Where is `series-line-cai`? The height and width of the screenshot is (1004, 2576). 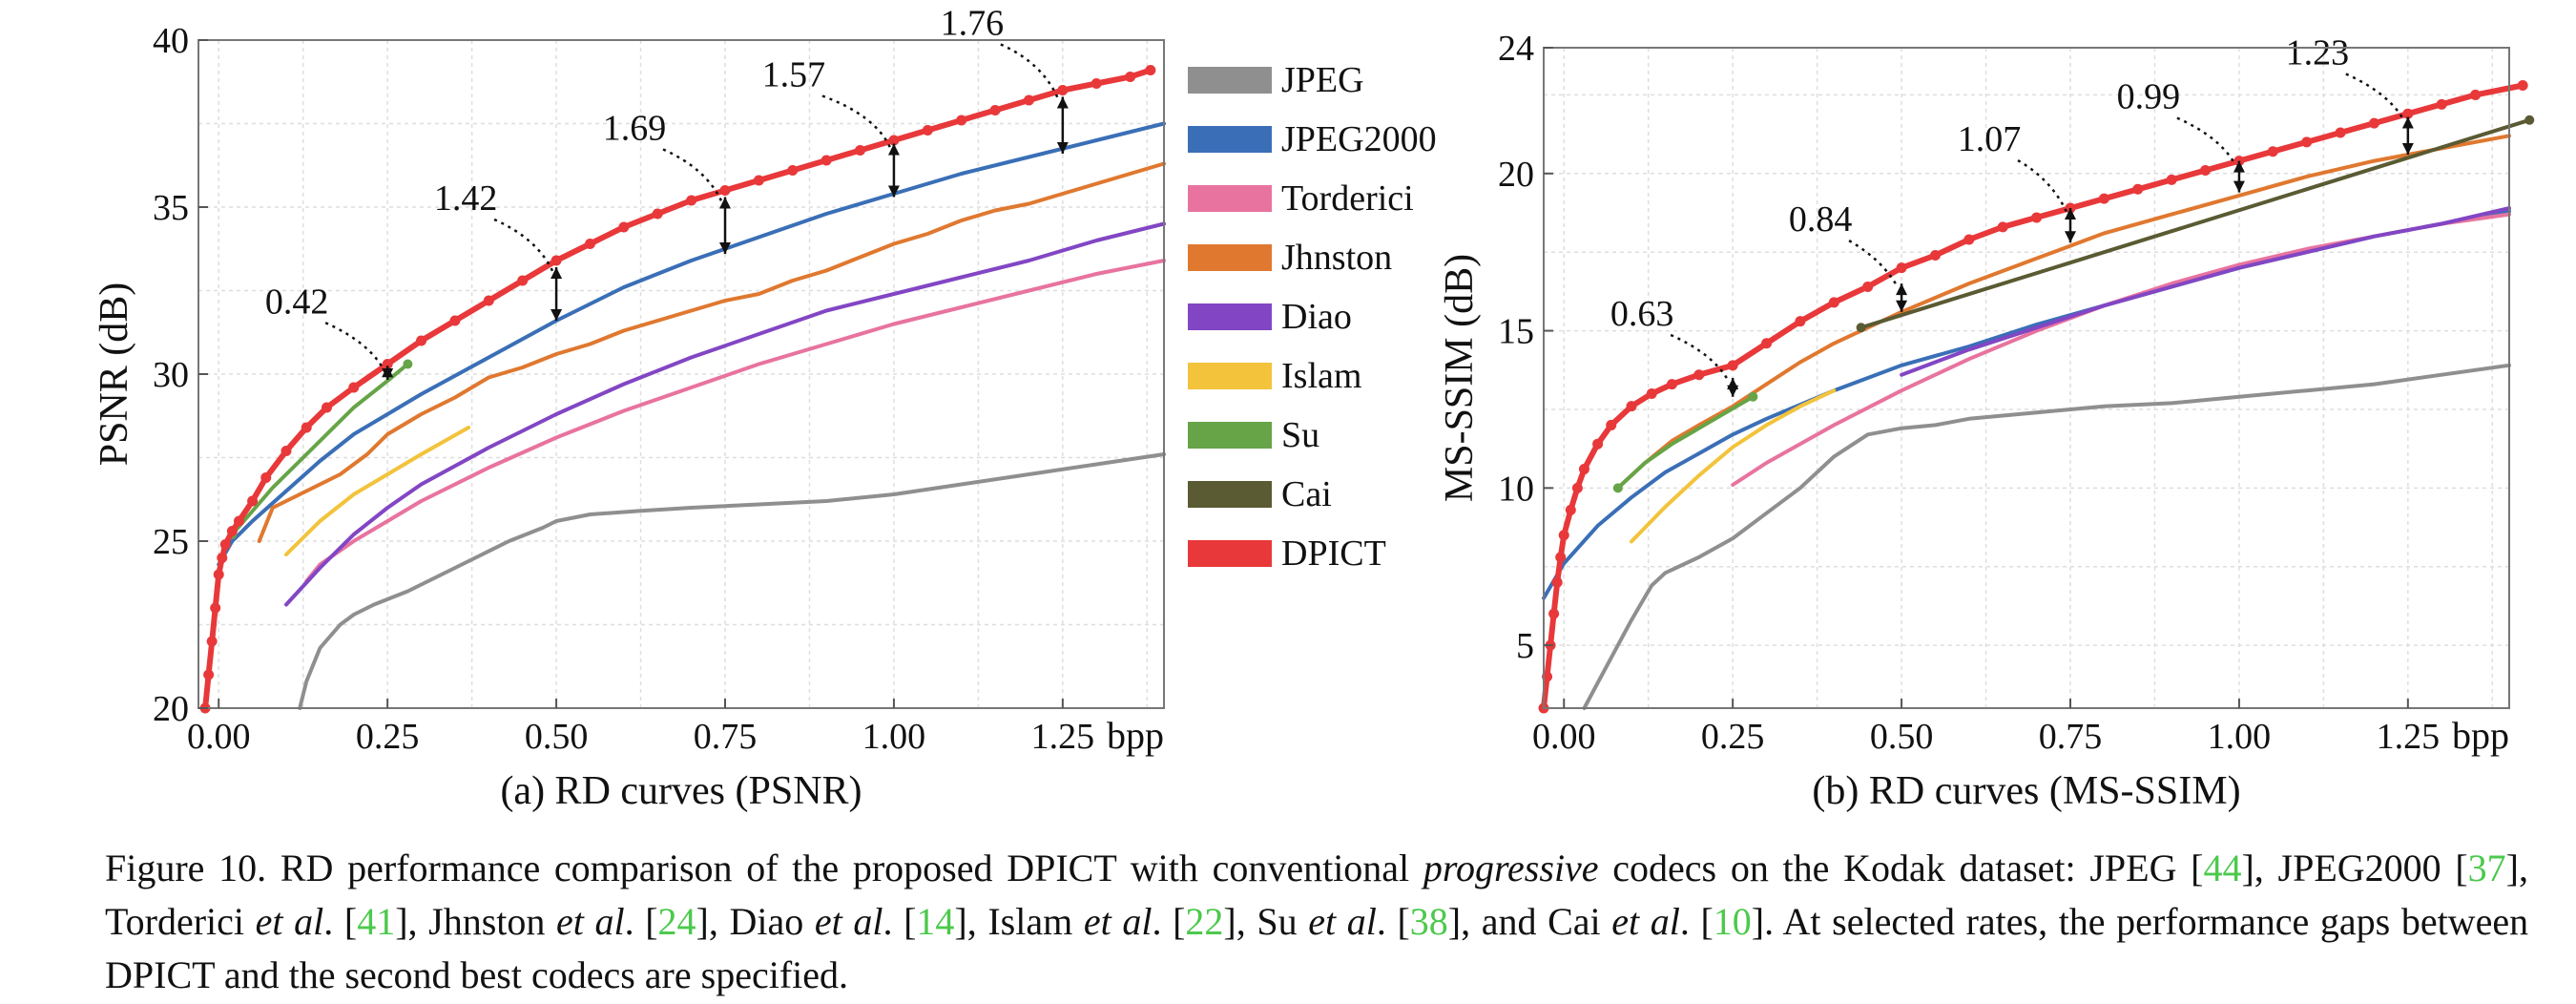 series-line-cai is located at coordinates (2195, 224).